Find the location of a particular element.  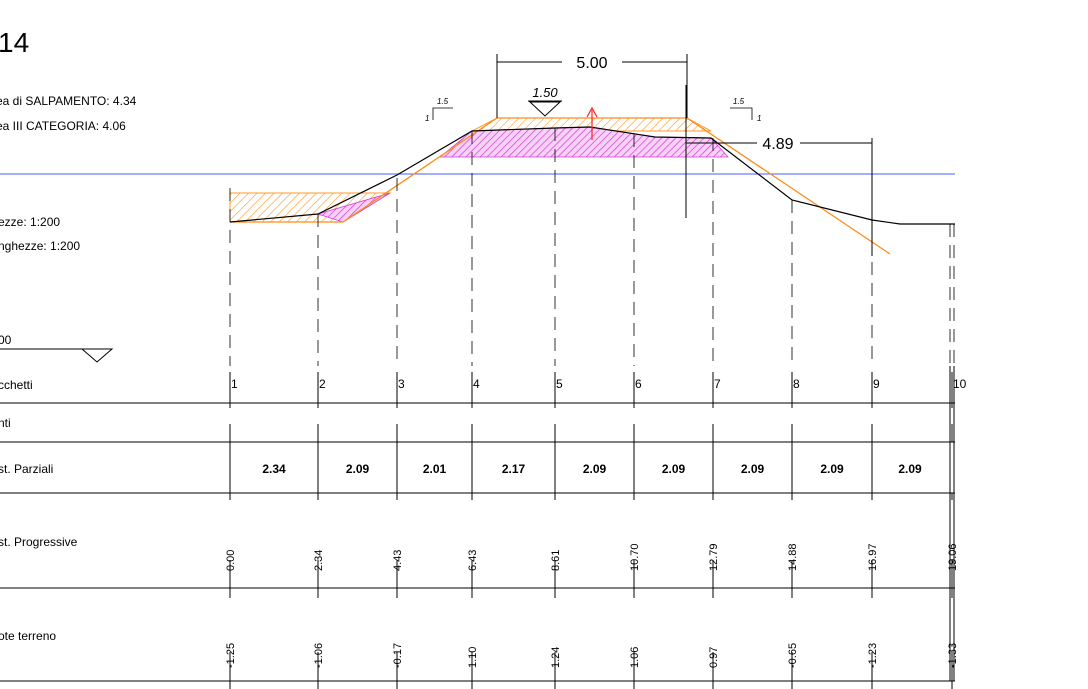

station-label: 1 is located at coordinates (234, 384).